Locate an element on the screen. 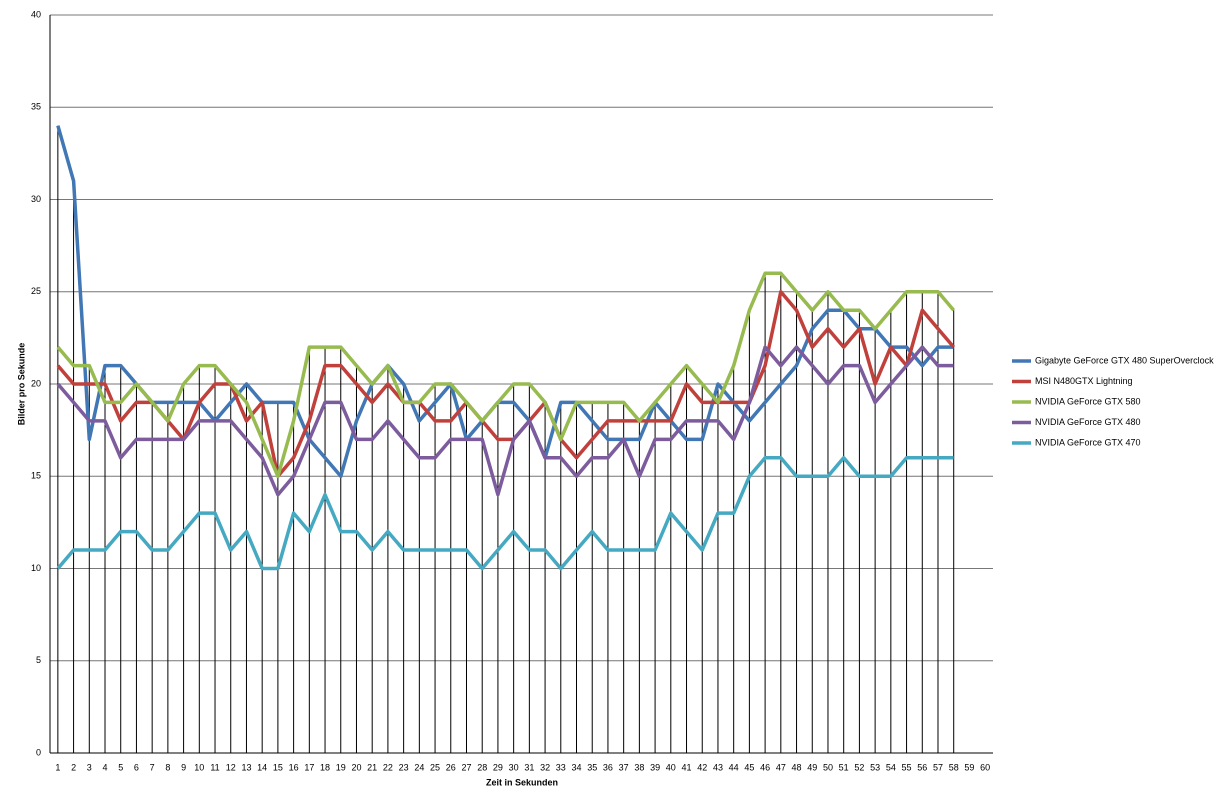 Image resolution: width=1223 pixels, height=803 pixels. x-tick-label: 53 is located at coordinates (875, 767).